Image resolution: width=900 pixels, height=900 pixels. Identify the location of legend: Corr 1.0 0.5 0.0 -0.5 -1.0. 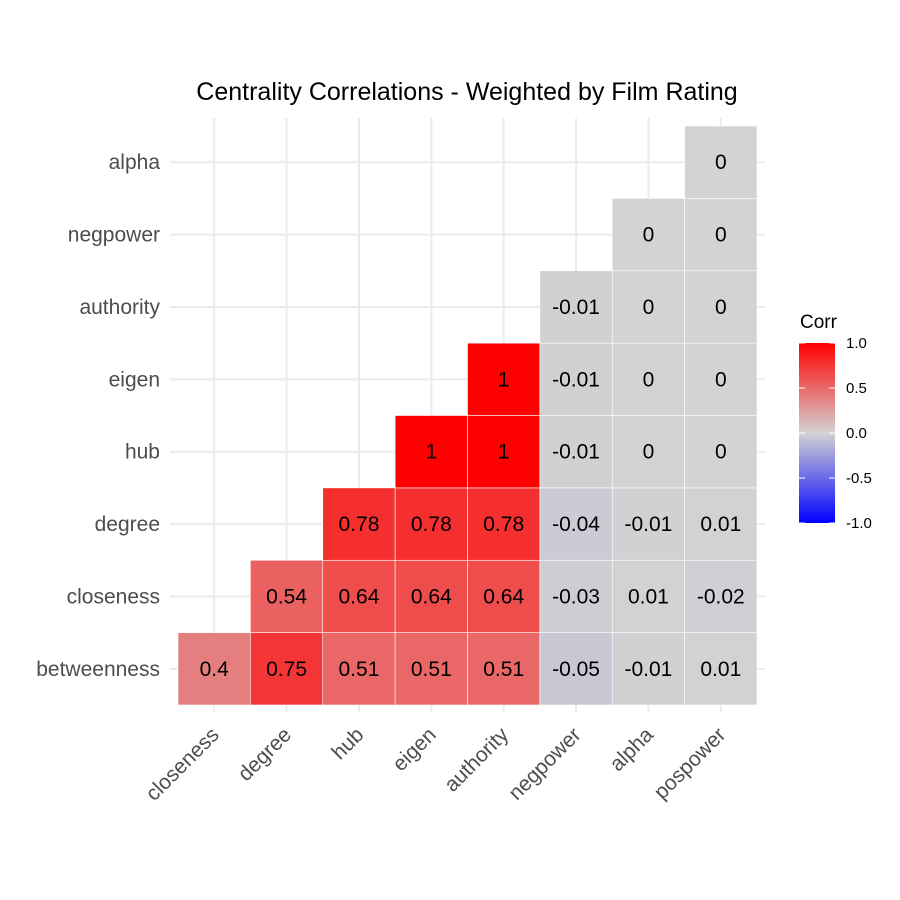
(835, 422).